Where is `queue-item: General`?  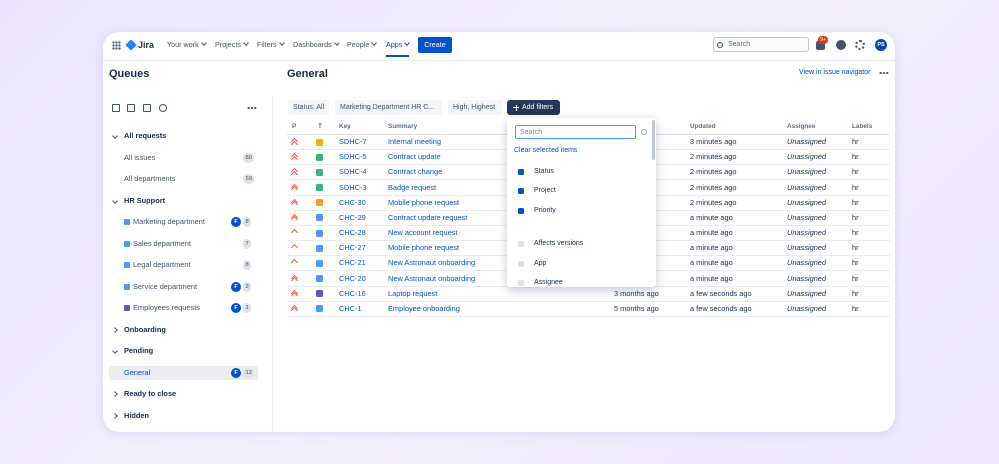
queue-item: General is located at coordinates (137, 372).